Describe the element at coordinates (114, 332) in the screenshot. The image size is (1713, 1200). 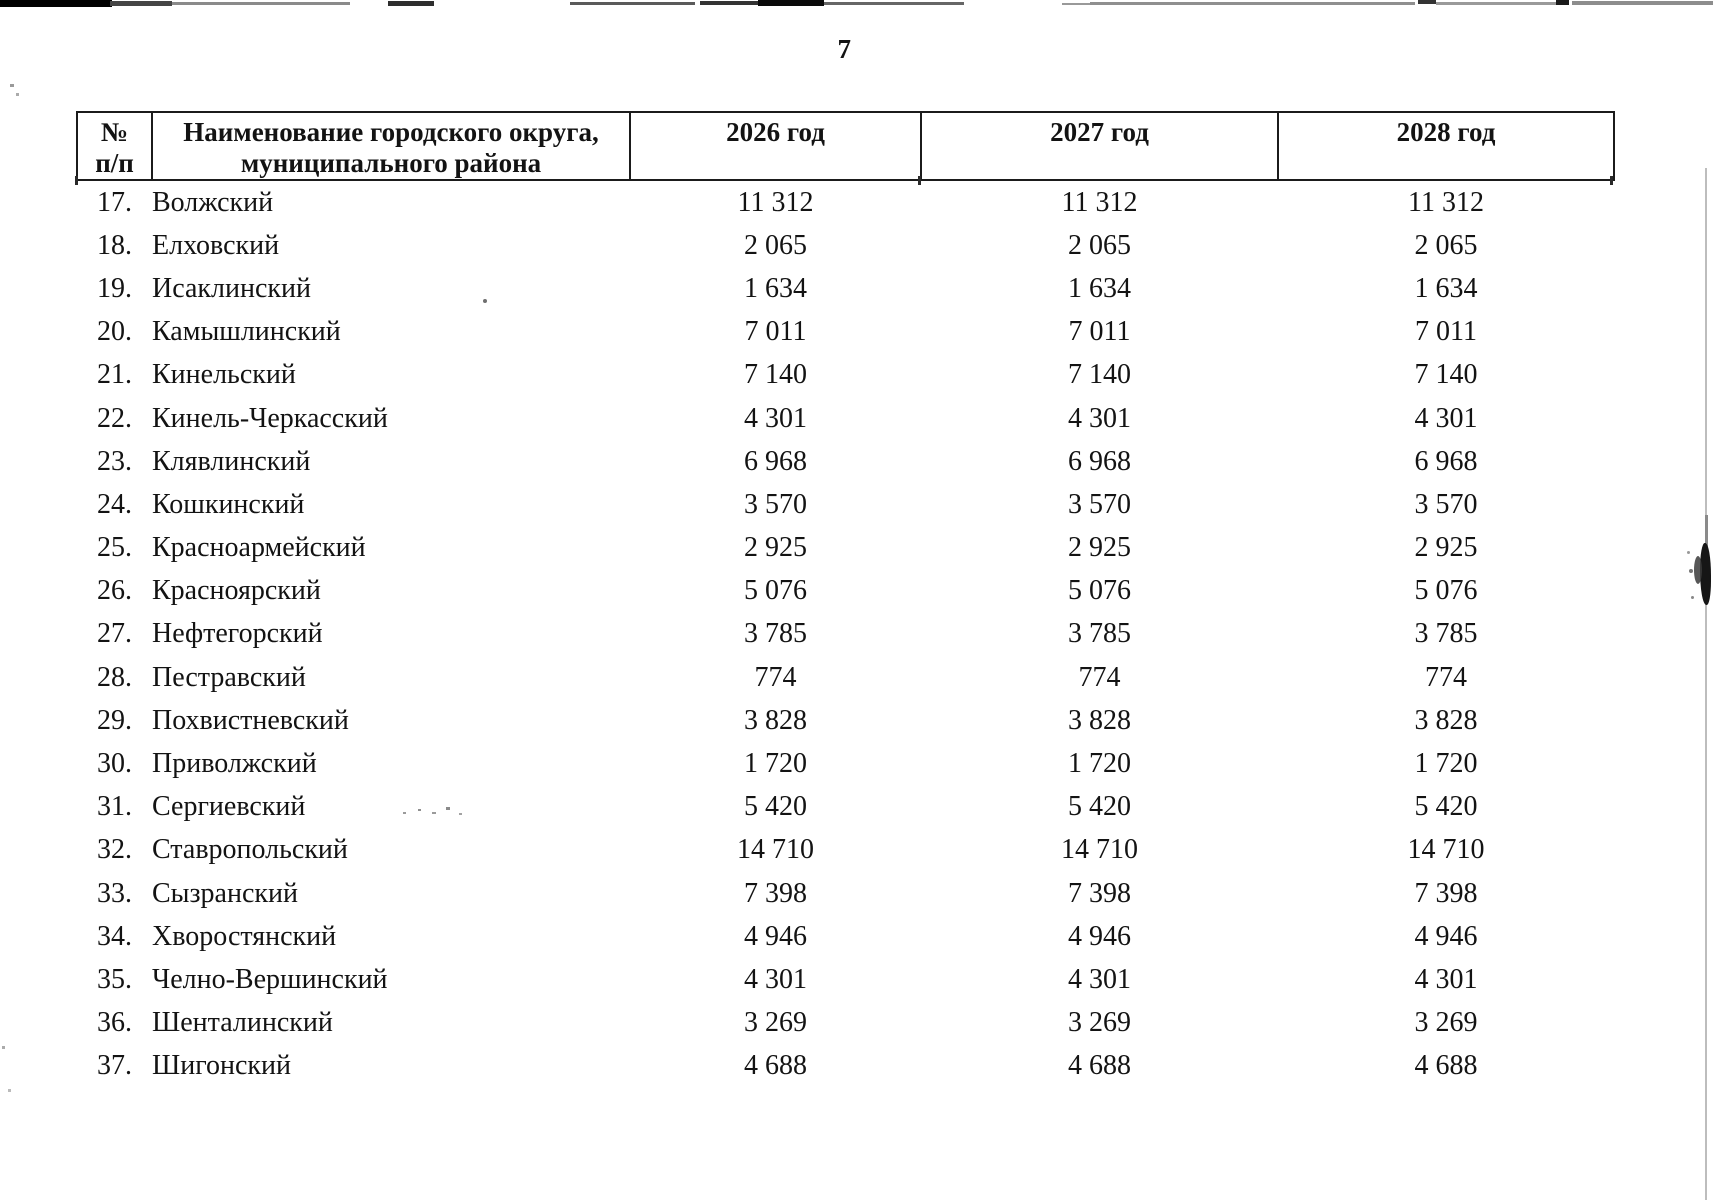
I see `row-number: 20.` at that location.